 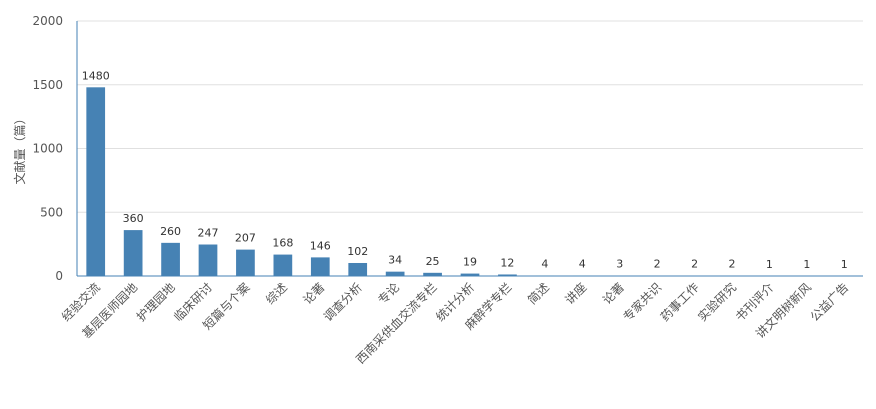 What do you see at coordinates (282, 243) in the screenshot?
I see `data-label: 168` at bounding box center [282, 243].